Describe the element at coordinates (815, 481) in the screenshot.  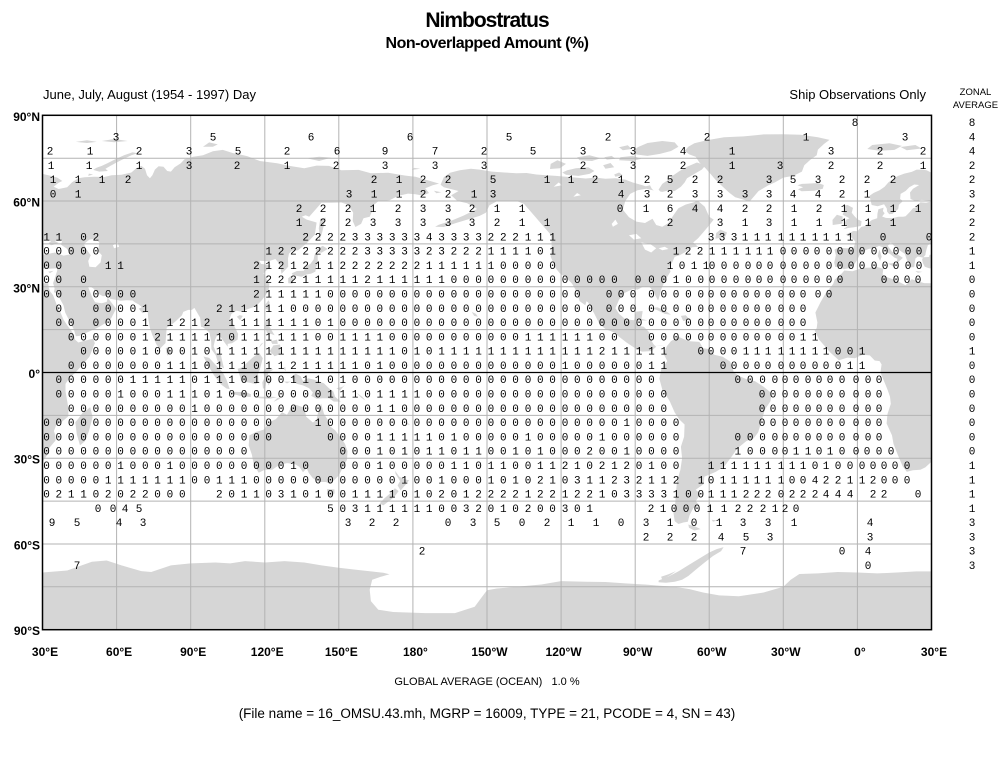
I see `svg-text: 4` at that location.